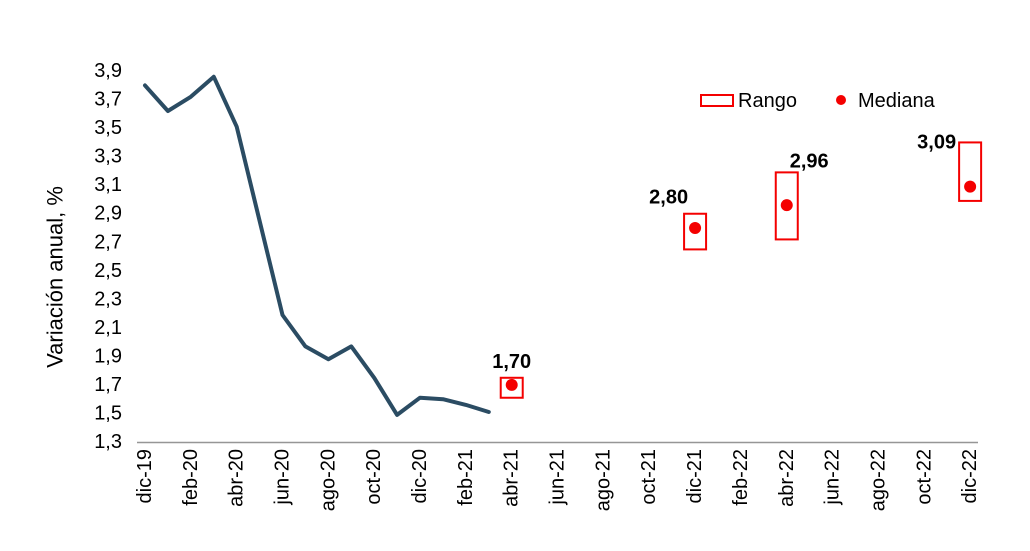 Image resolution: width=1030 pixels, height=551 pixels. What do you see at coordinates (108, 328) in the screenshot?
I see `y-tick-label: 2,1` at bounding box center [108, 328].